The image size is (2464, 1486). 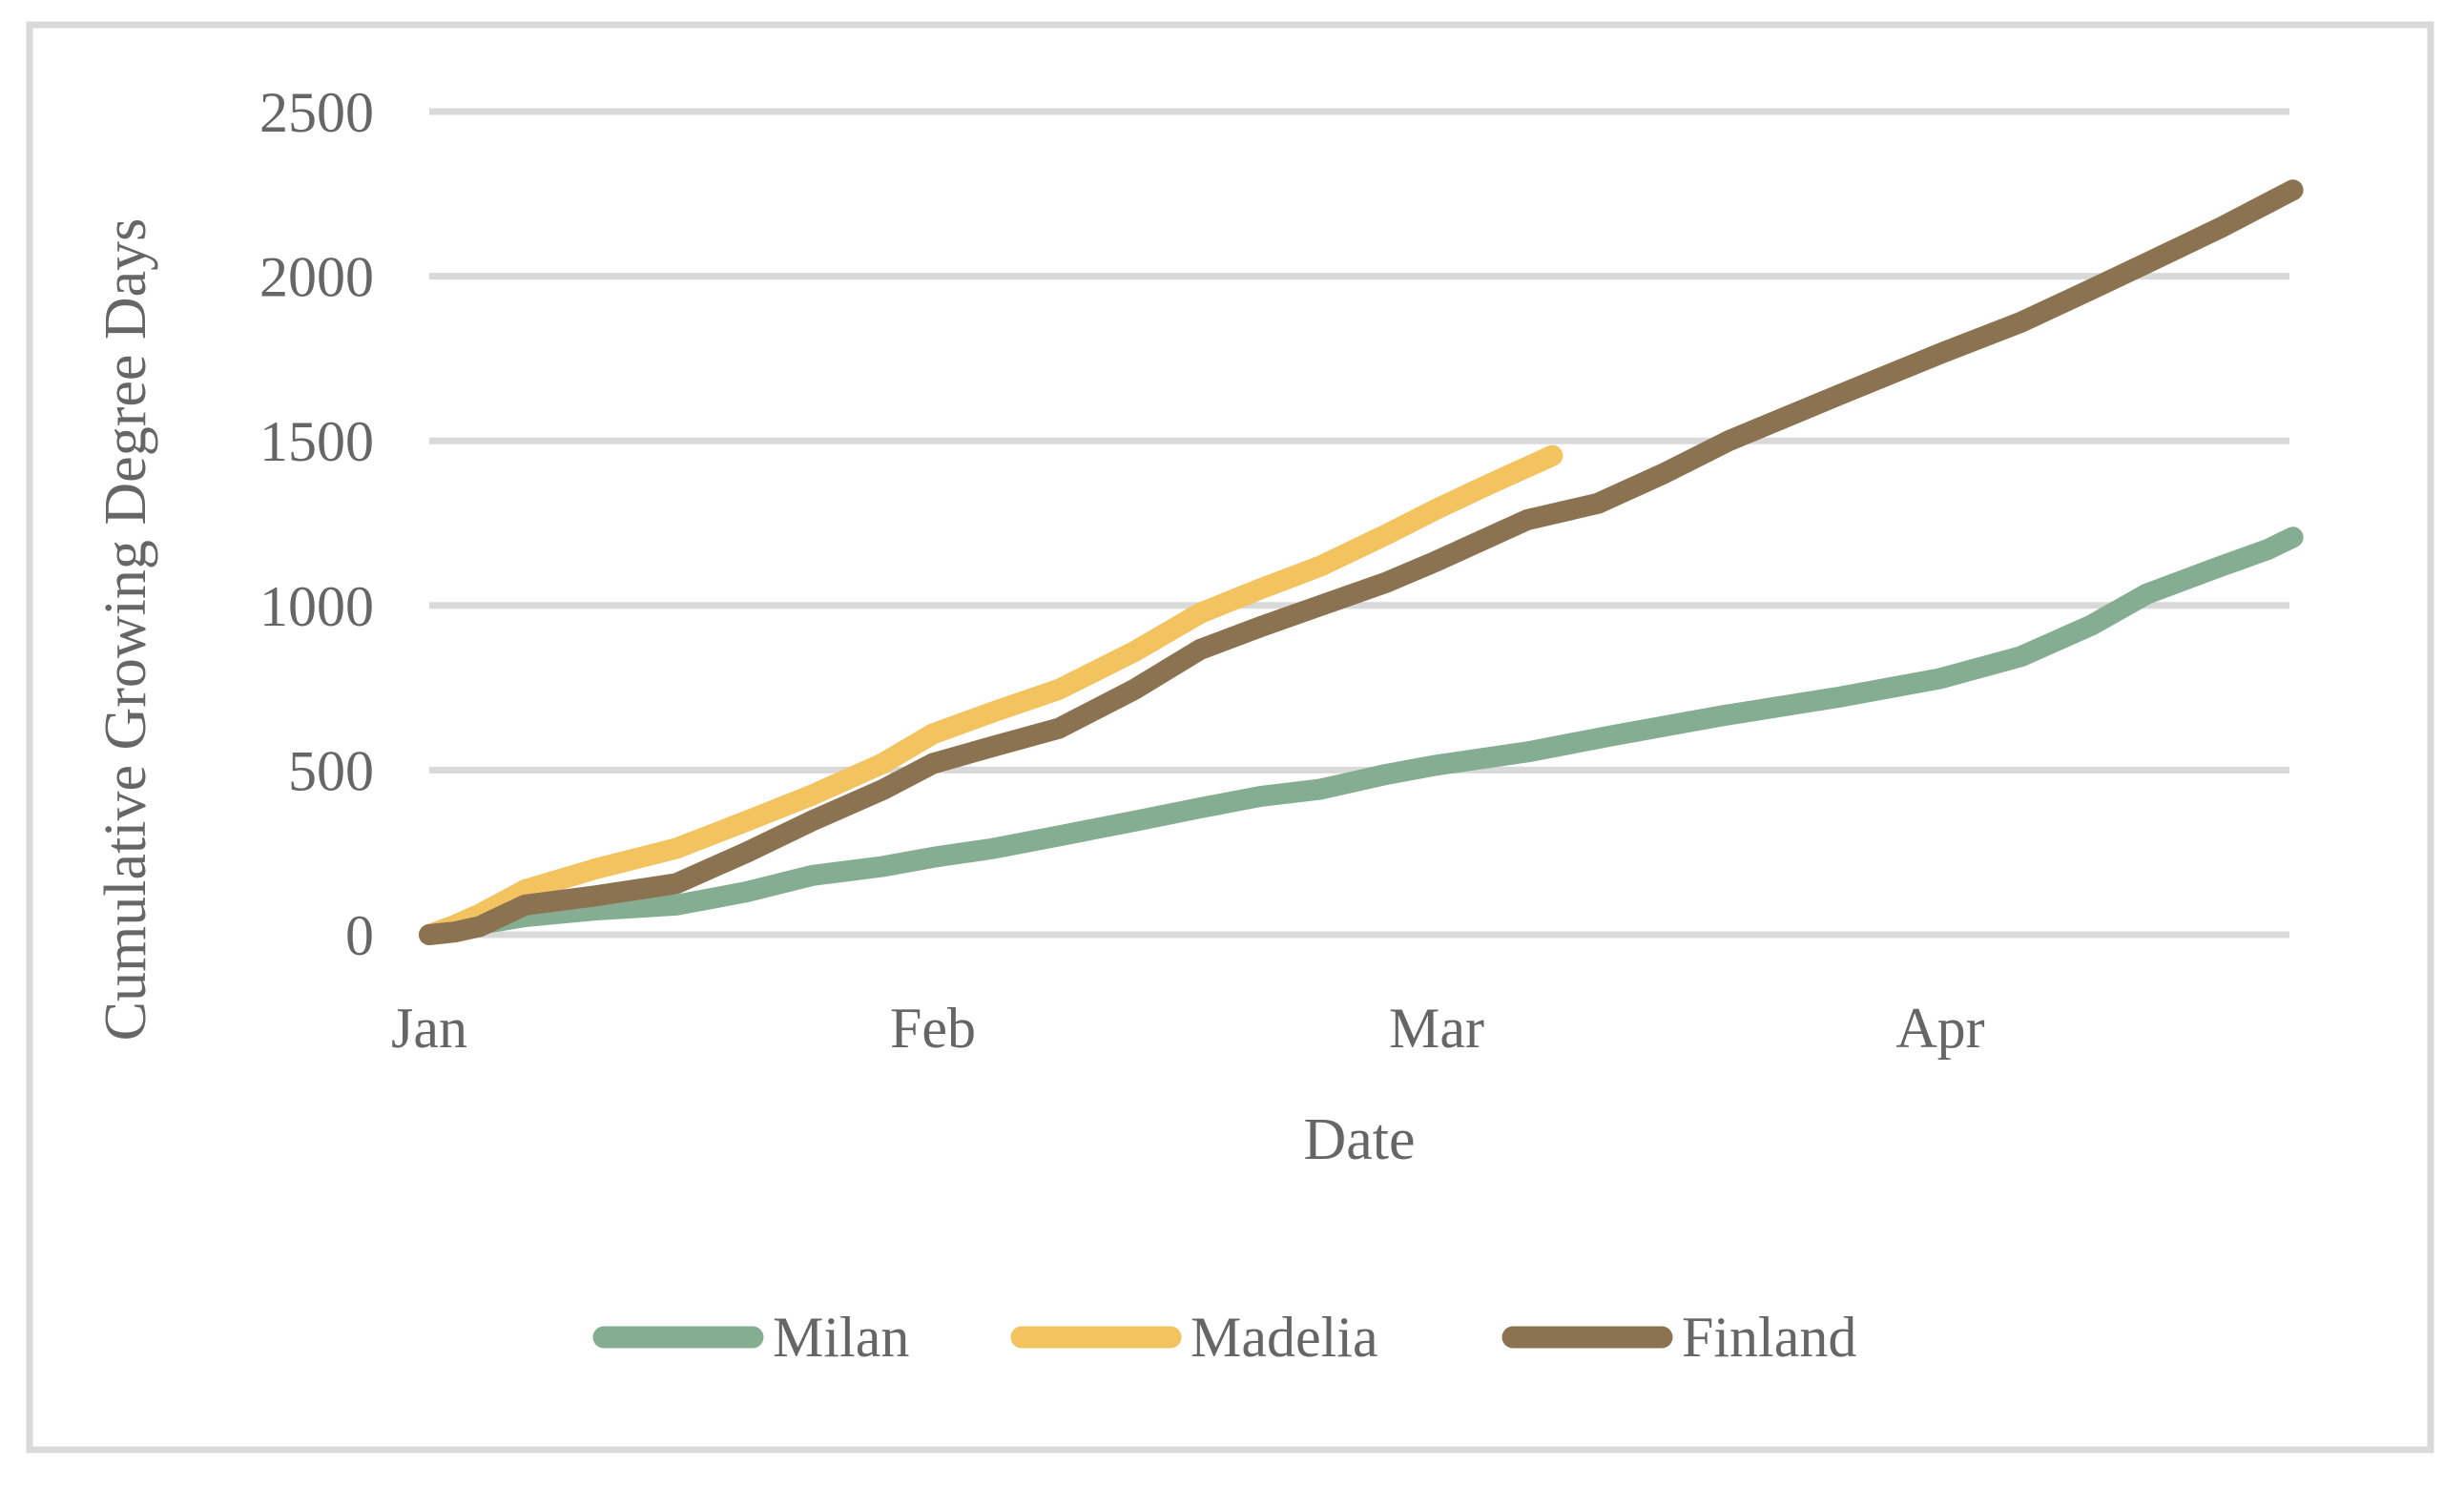 What do you see at coordinates (126, 630) in the screenshot?
I see `y-axis-title: Cumulative Growing Degree Days` at bounding box center [126, 630].